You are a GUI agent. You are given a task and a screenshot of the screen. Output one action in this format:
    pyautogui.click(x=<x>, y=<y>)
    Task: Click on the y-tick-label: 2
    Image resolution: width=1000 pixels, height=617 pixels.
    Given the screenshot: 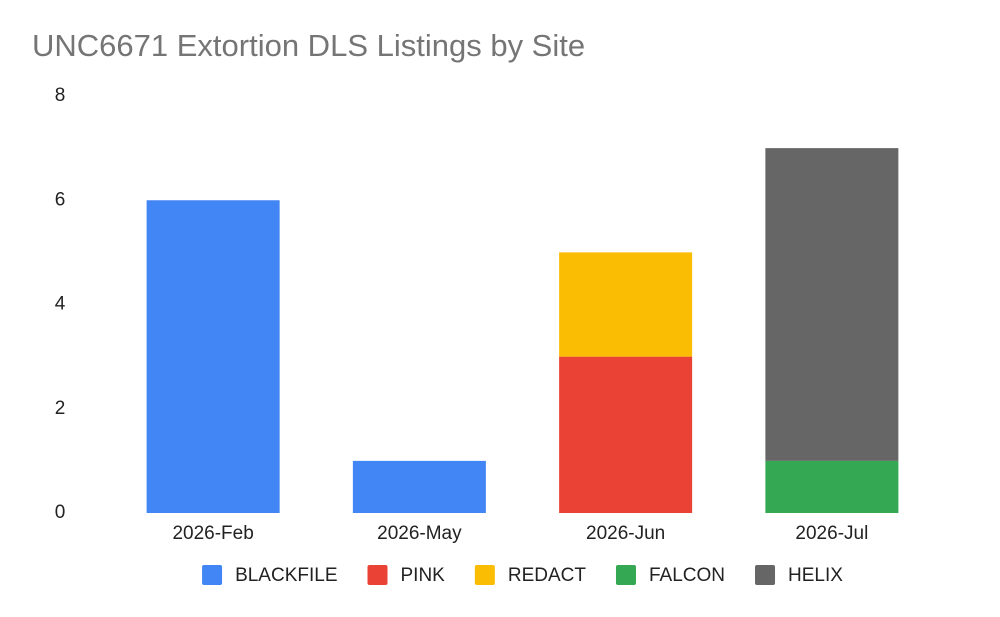 What is the action you would take?
    pyautogui.click(x=60, y=408)
    